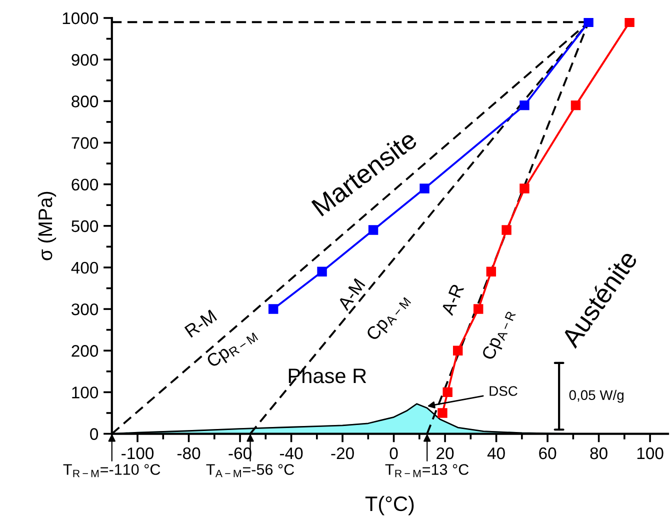 The image size is (670, 529). I want to click on x-tick-label: -20, so click(342, 453).